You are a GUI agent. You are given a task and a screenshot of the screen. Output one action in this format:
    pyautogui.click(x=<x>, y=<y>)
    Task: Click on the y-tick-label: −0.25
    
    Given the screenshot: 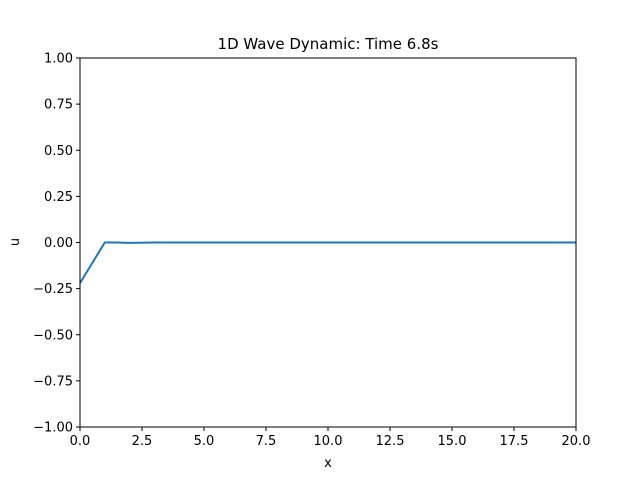 What is the action you would take?
    pyautogui.click(x=53, y=289)
    